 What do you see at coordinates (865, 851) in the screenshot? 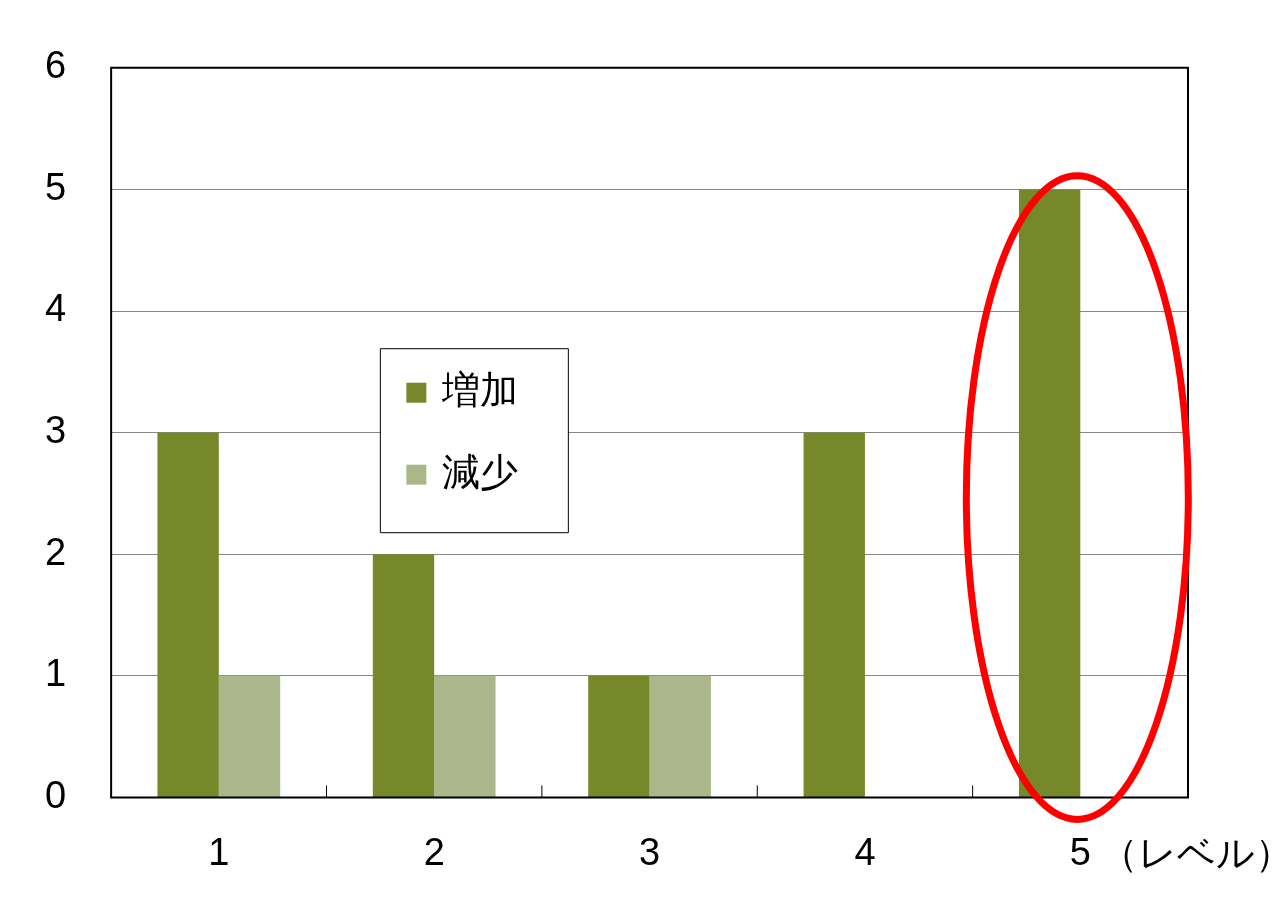
I see `x-tick-label: 4` at bounding box center [865, 851].